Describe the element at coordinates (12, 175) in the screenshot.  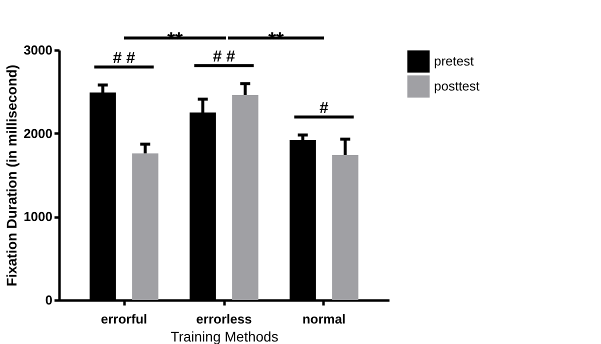
I see `y-axis-title: Fixation Duration (in millisecond)` at that location.